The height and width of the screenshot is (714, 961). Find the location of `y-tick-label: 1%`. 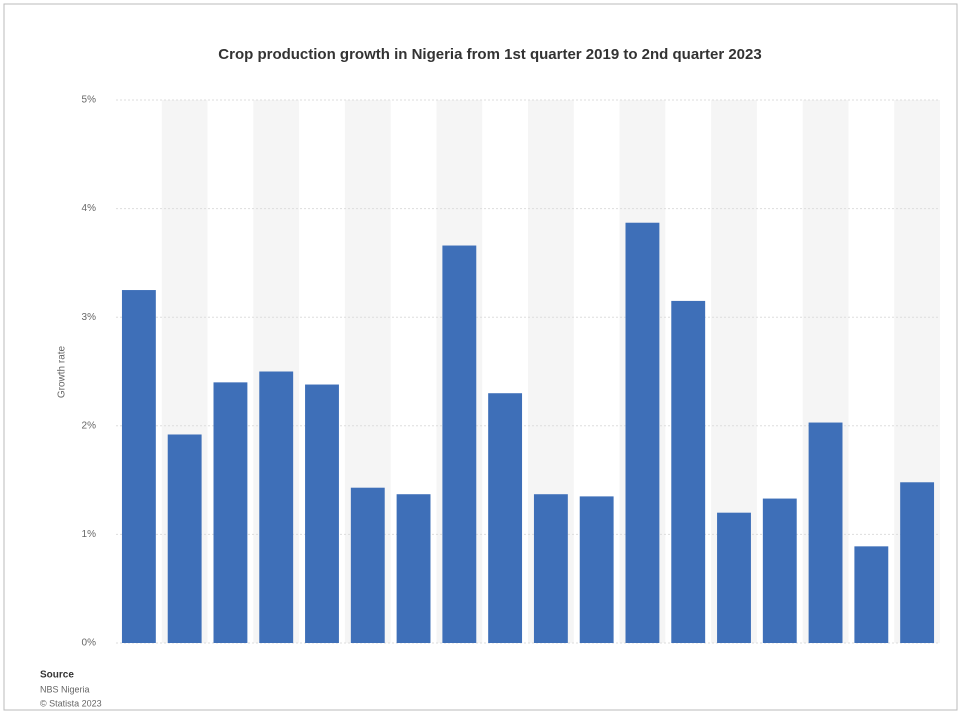

y-tick-label: 1% is located at coordinates (89, 534).